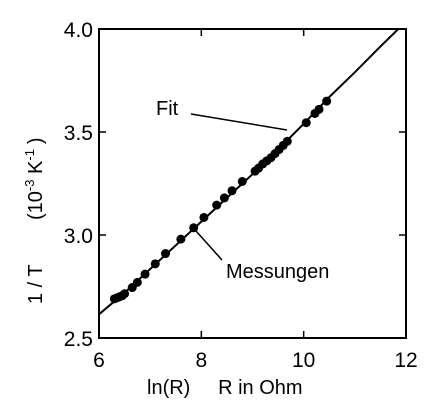 The image size is (425, 408). Describe the element at coordinates (29, 155) in the screenshot. I see `y-unit-exponent-2: -1` at that location.